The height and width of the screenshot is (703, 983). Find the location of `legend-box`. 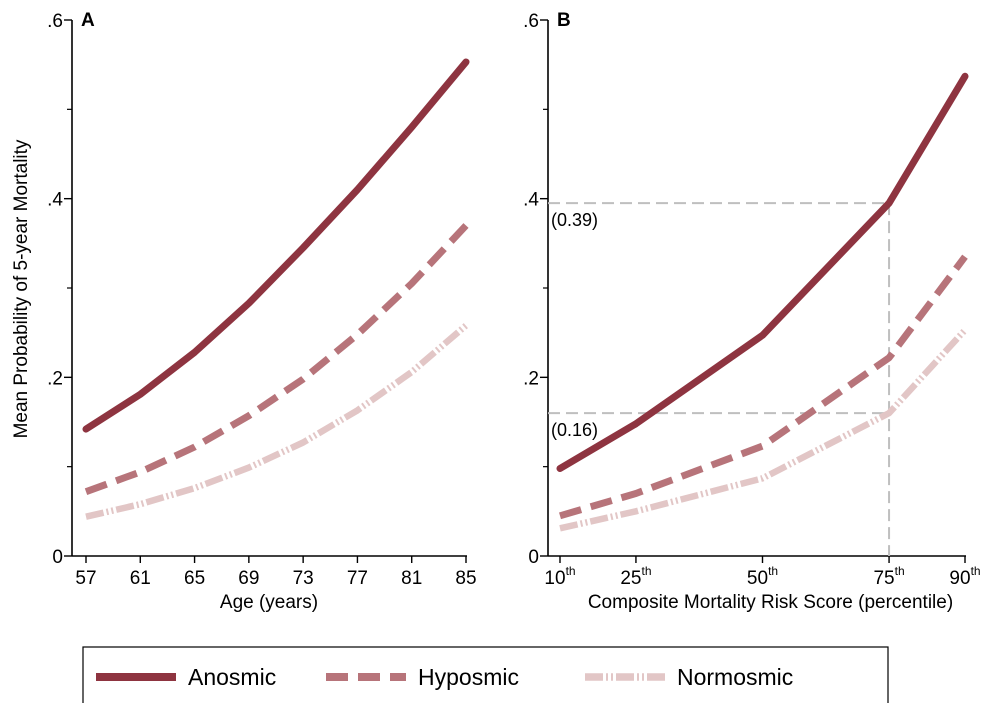

legend-box is located at coordinates (485, 674).